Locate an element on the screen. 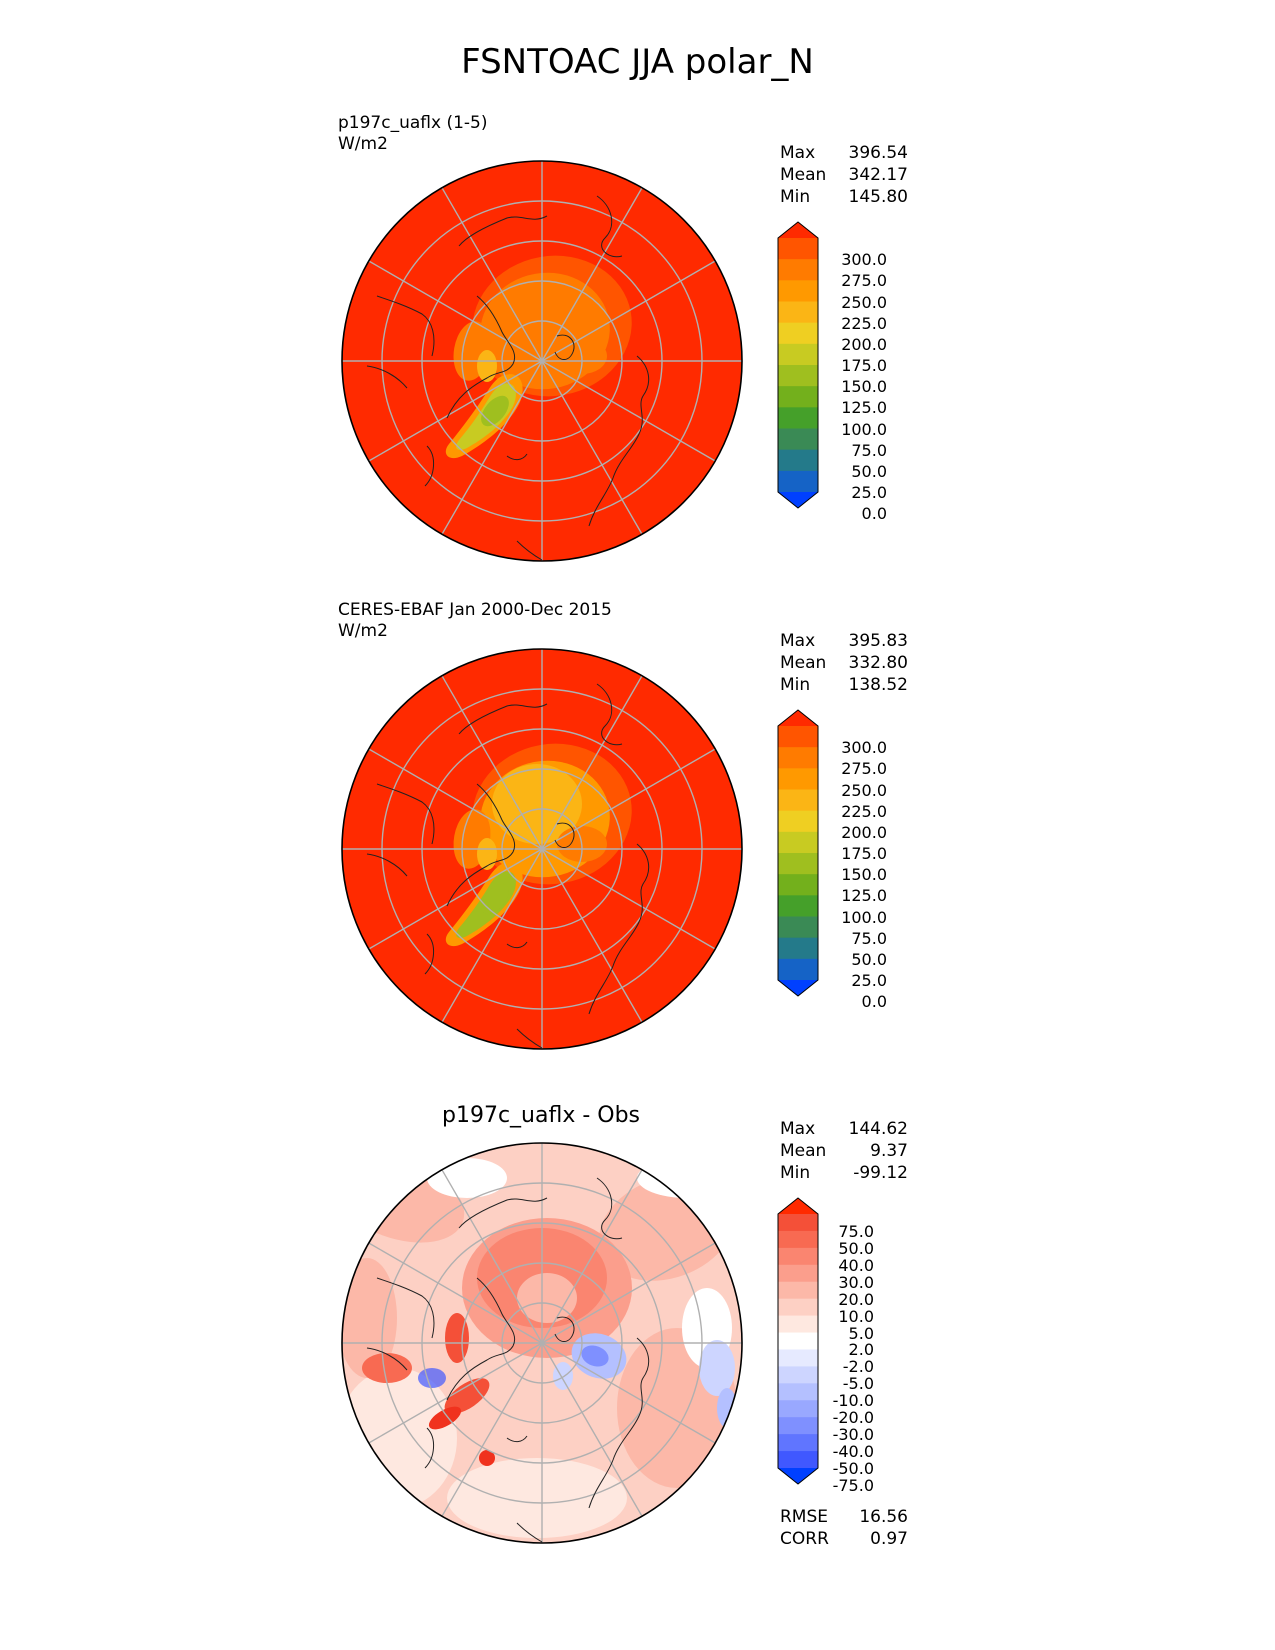 This screenshot has width=1275, height=1650. panel1-case-name: p197c_uaflx (1-5) is located at coordinates (413, 123).